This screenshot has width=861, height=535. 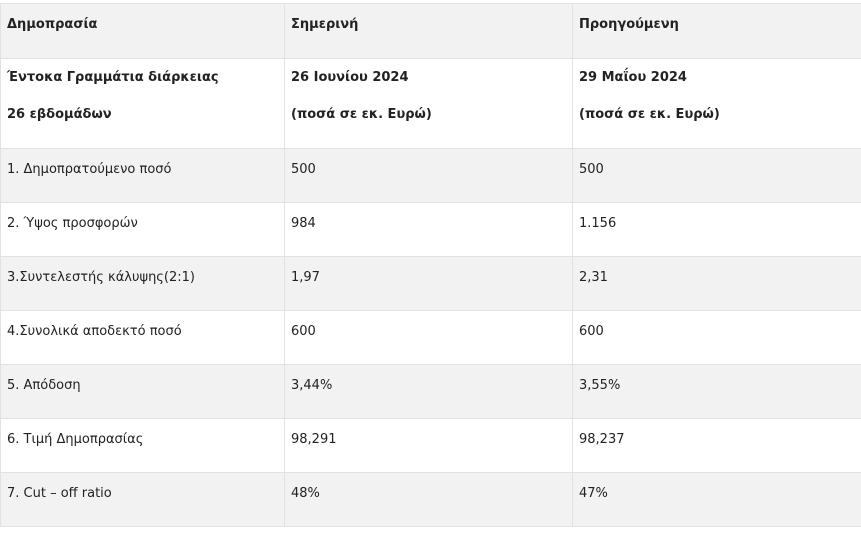 What do you see at coordinates (716, 499) in the screenshot?
I see `row-previous-value: 47%` at bounding box center [716, 499].